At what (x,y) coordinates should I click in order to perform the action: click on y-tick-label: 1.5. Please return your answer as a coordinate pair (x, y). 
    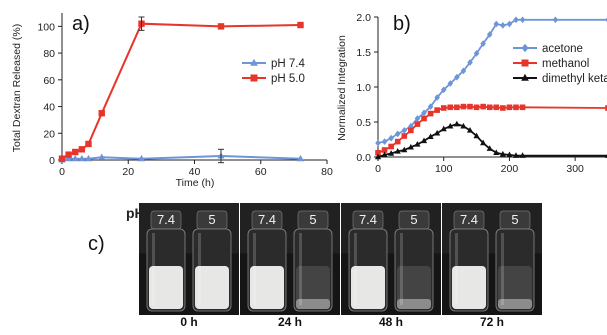
    Looking at the image, I should click on (363, 53).